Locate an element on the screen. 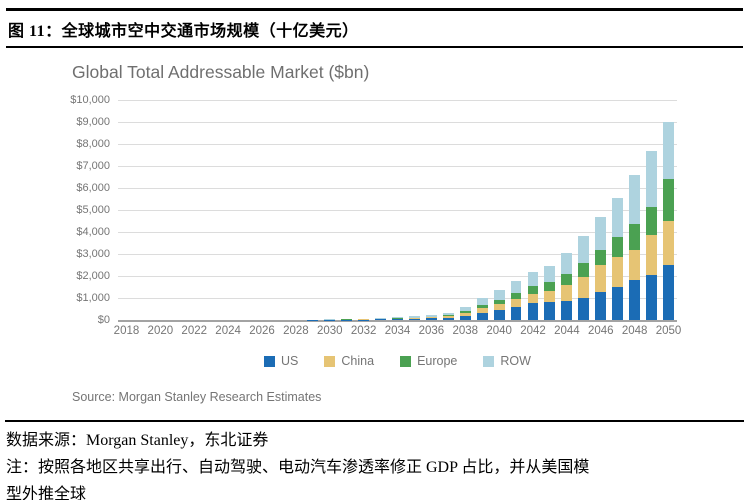  bar-stack-2040 is located at coordinates (499, 210).